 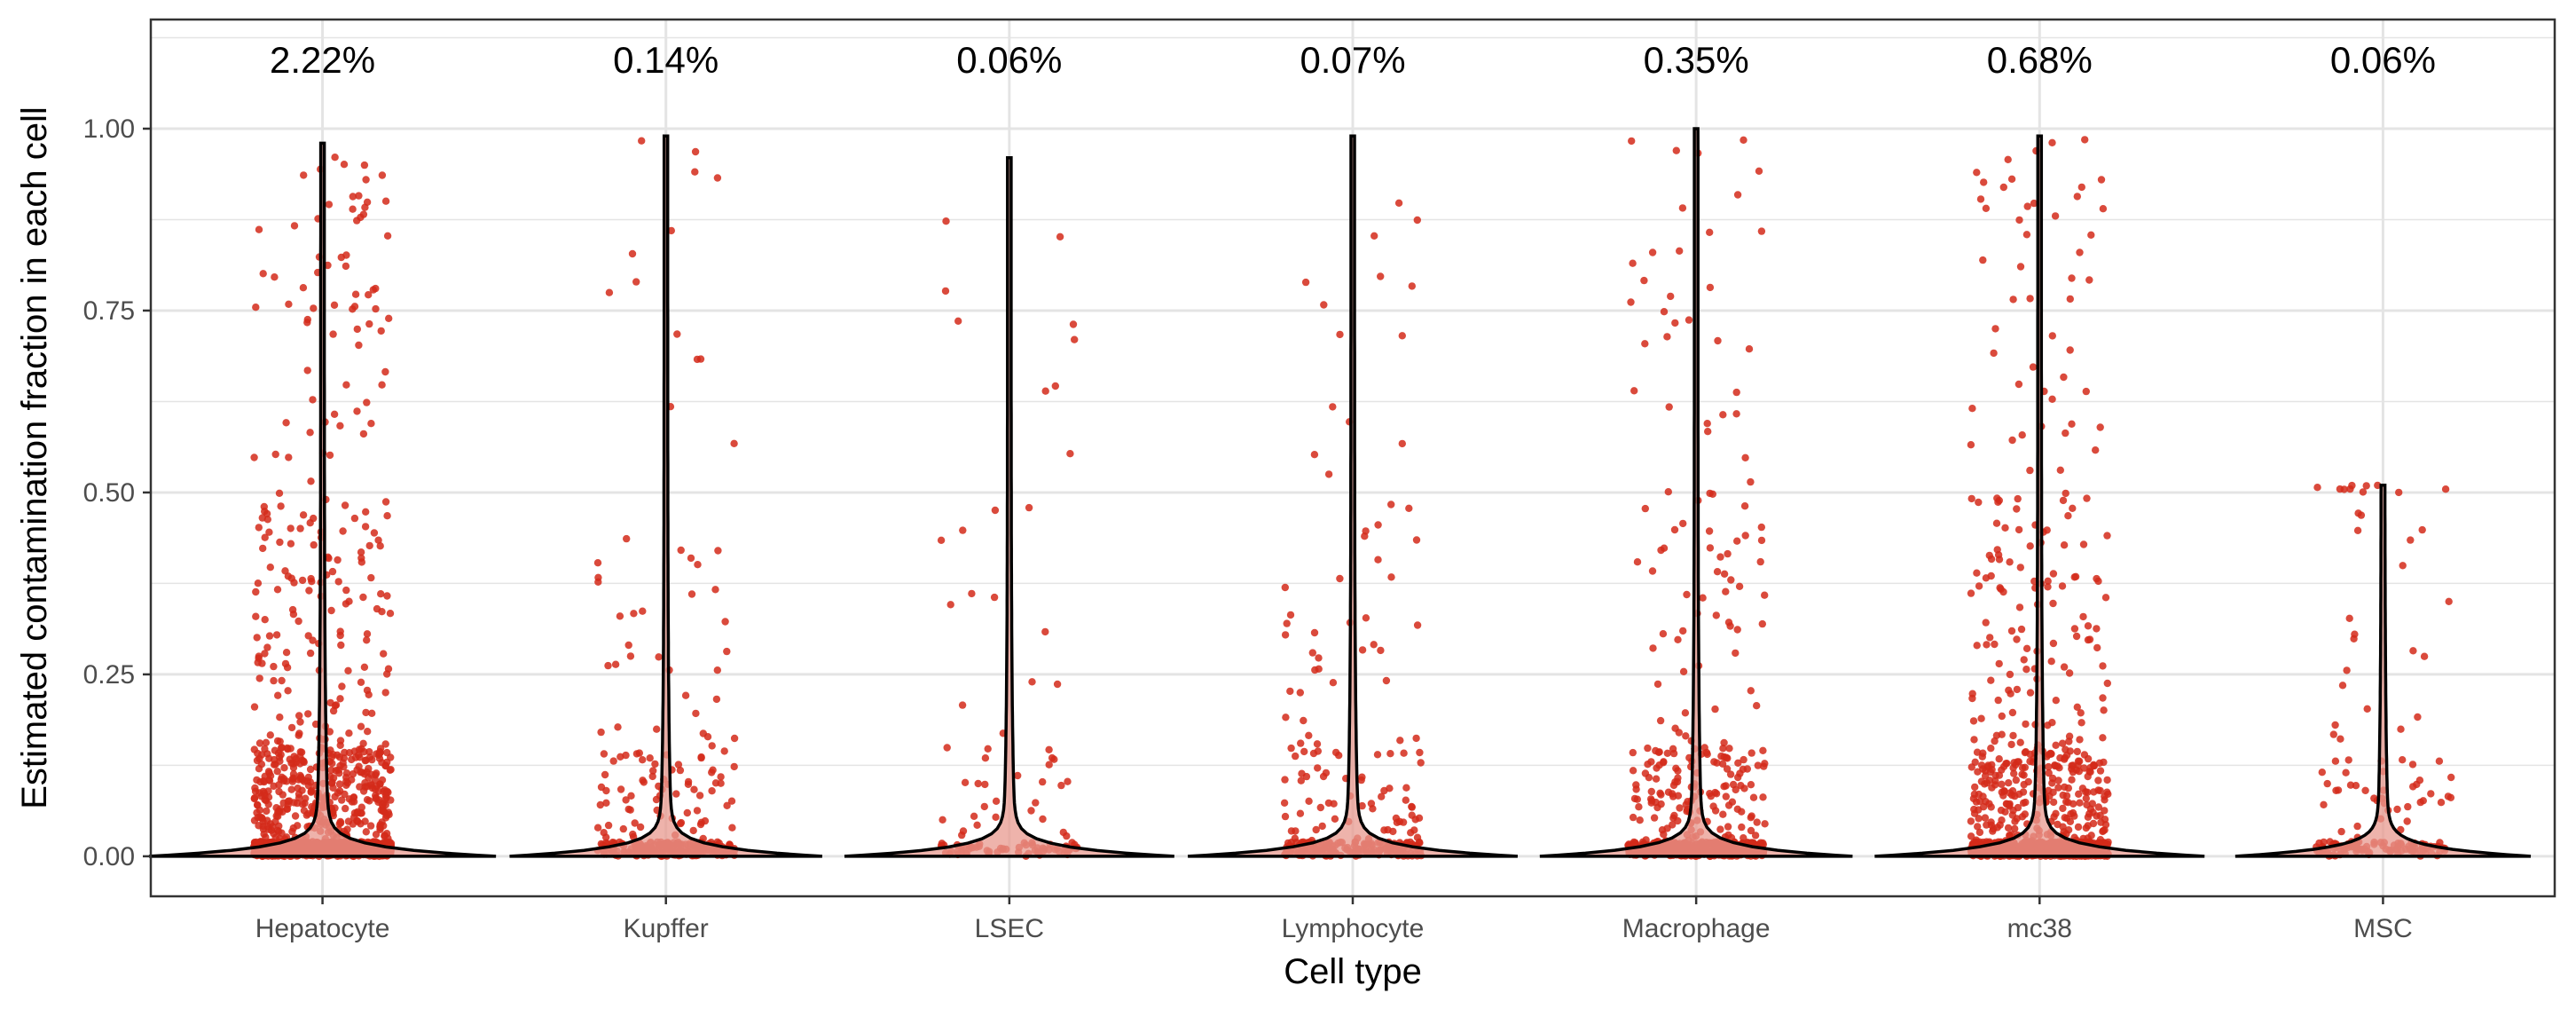 I want to click on y-tick-label: 1.00, so click(x=109, y=129).